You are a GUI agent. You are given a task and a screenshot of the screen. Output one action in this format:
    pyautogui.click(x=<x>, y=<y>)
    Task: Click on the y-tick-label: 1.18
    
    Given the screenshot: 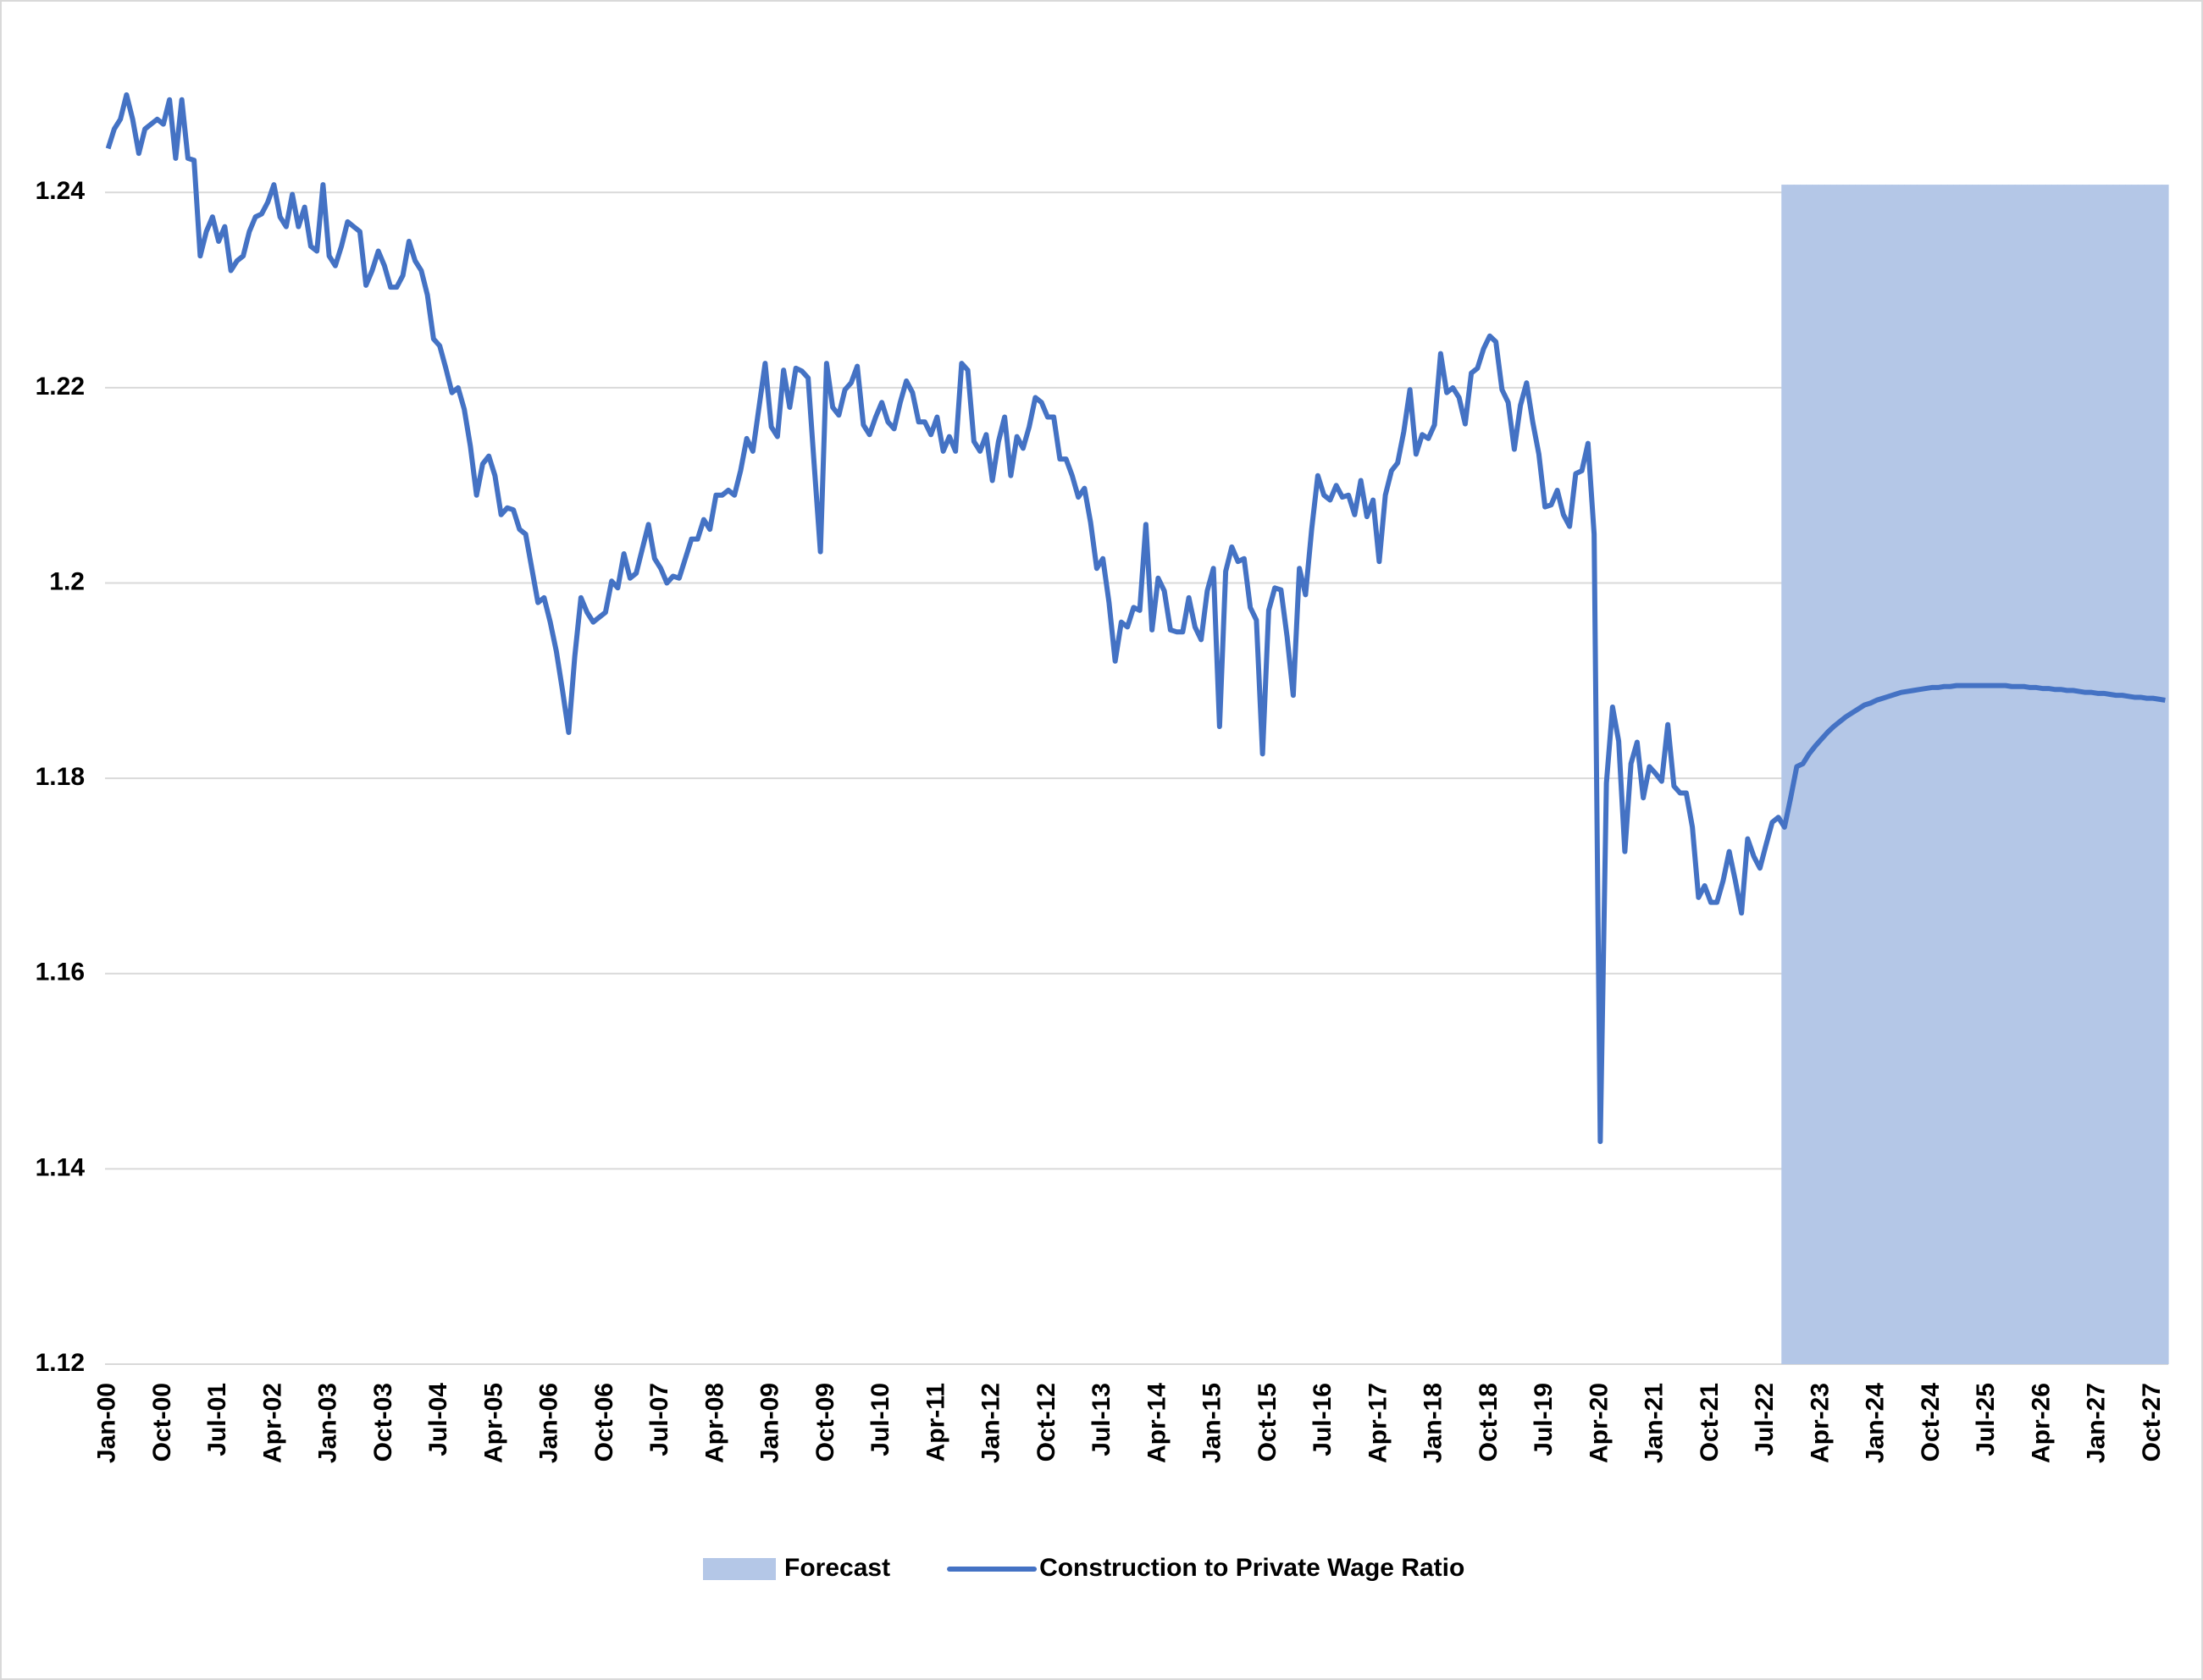 What is the action you would take?
    pyautogui.click(x=60, y=777)
    